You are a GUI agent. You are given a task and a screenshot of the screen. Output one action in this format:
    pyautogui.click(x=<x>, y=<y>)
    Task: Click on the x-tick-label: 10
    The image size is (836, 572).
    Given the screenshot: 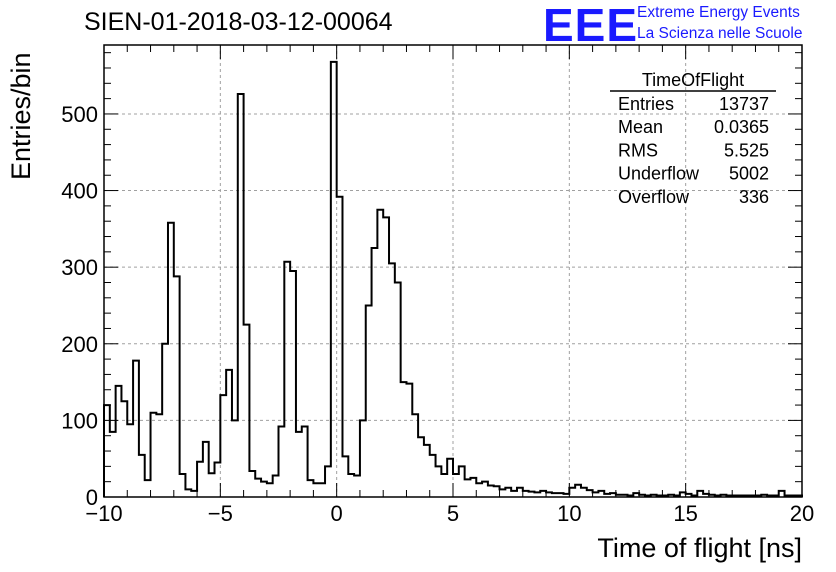 What is the action you would take?
    pyautogui.click(x=569, y=513)
    